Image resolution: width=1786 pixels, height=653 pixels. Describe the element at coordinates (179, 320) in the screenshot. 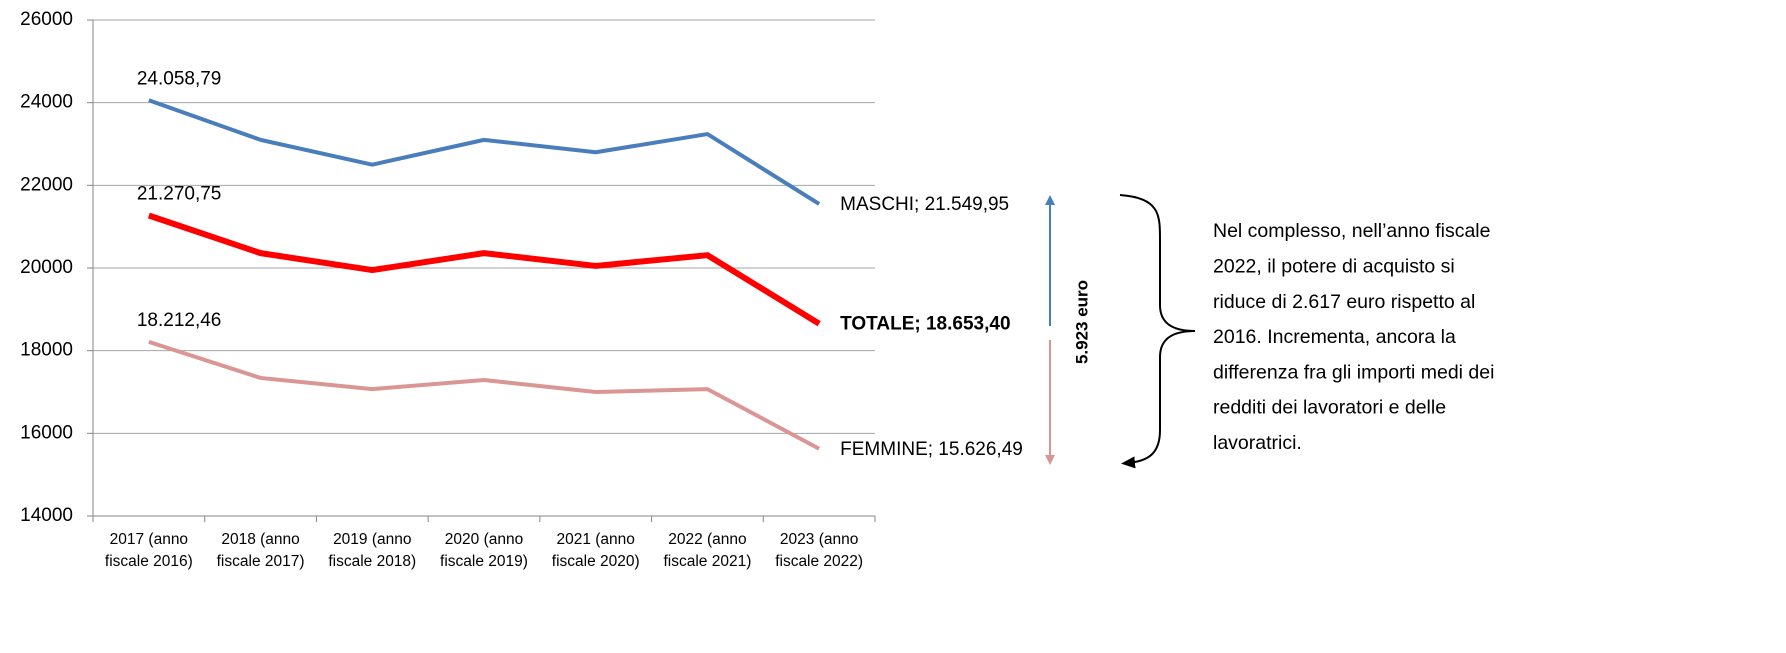

I see `value-label: 18.212,46` at that location.